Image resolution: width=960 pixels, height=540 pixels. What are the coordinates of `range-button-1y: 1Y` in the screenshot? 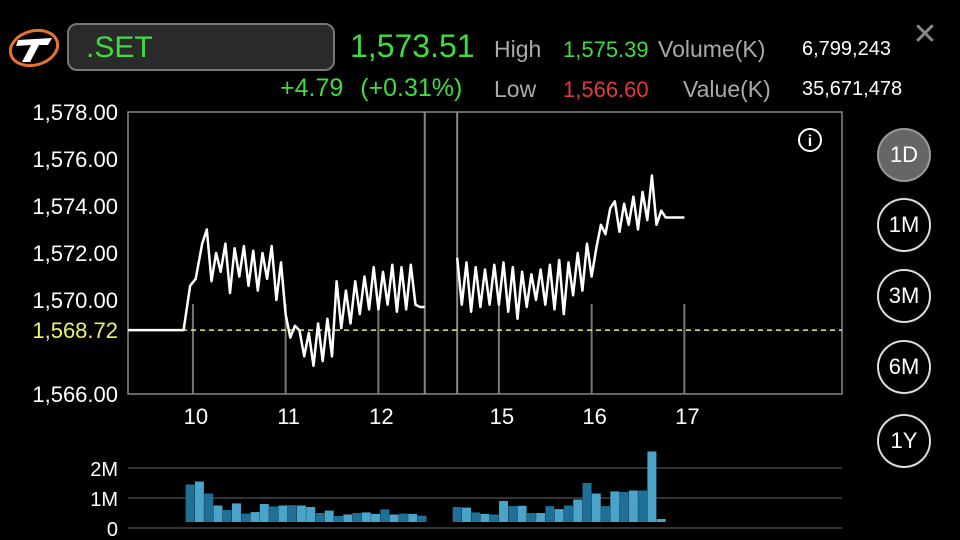 It's located at (904, 441).